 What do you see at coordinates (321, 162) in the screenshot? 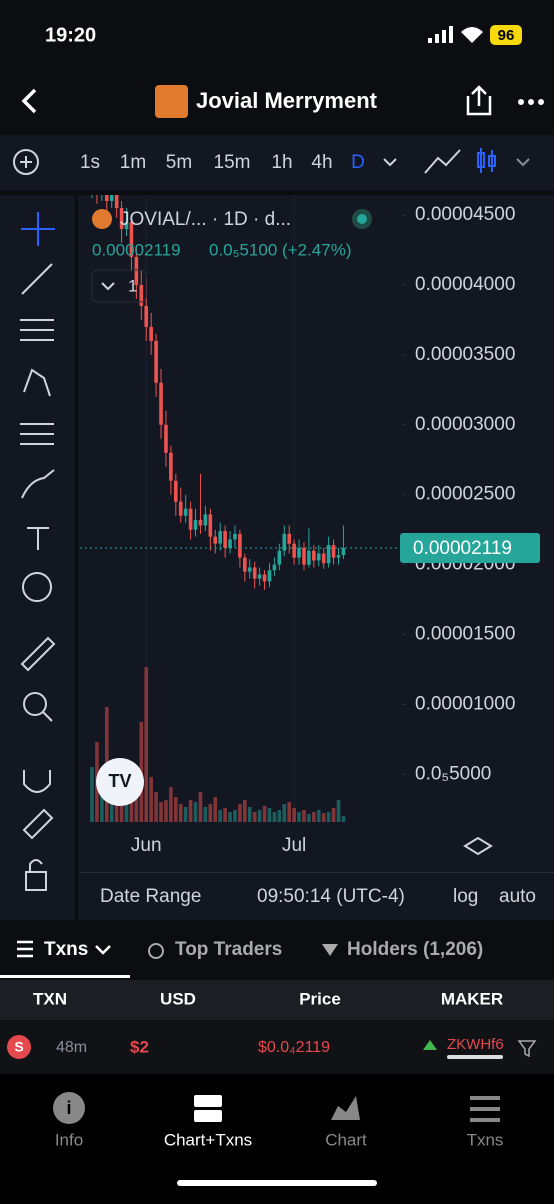
I see `interval: 4h` at bounding box center [321, 162].